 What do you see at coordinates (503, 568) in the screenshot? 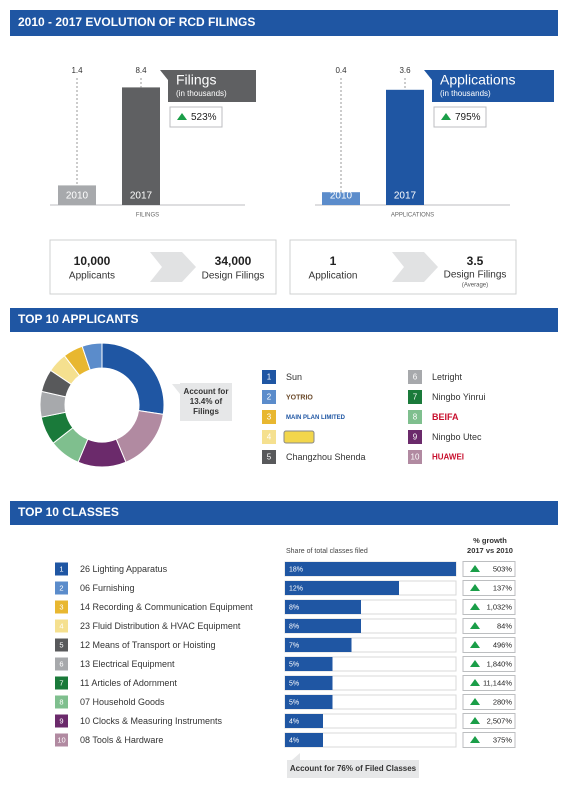
I see `growth-label: 503%` at bounding box center [503, 568].